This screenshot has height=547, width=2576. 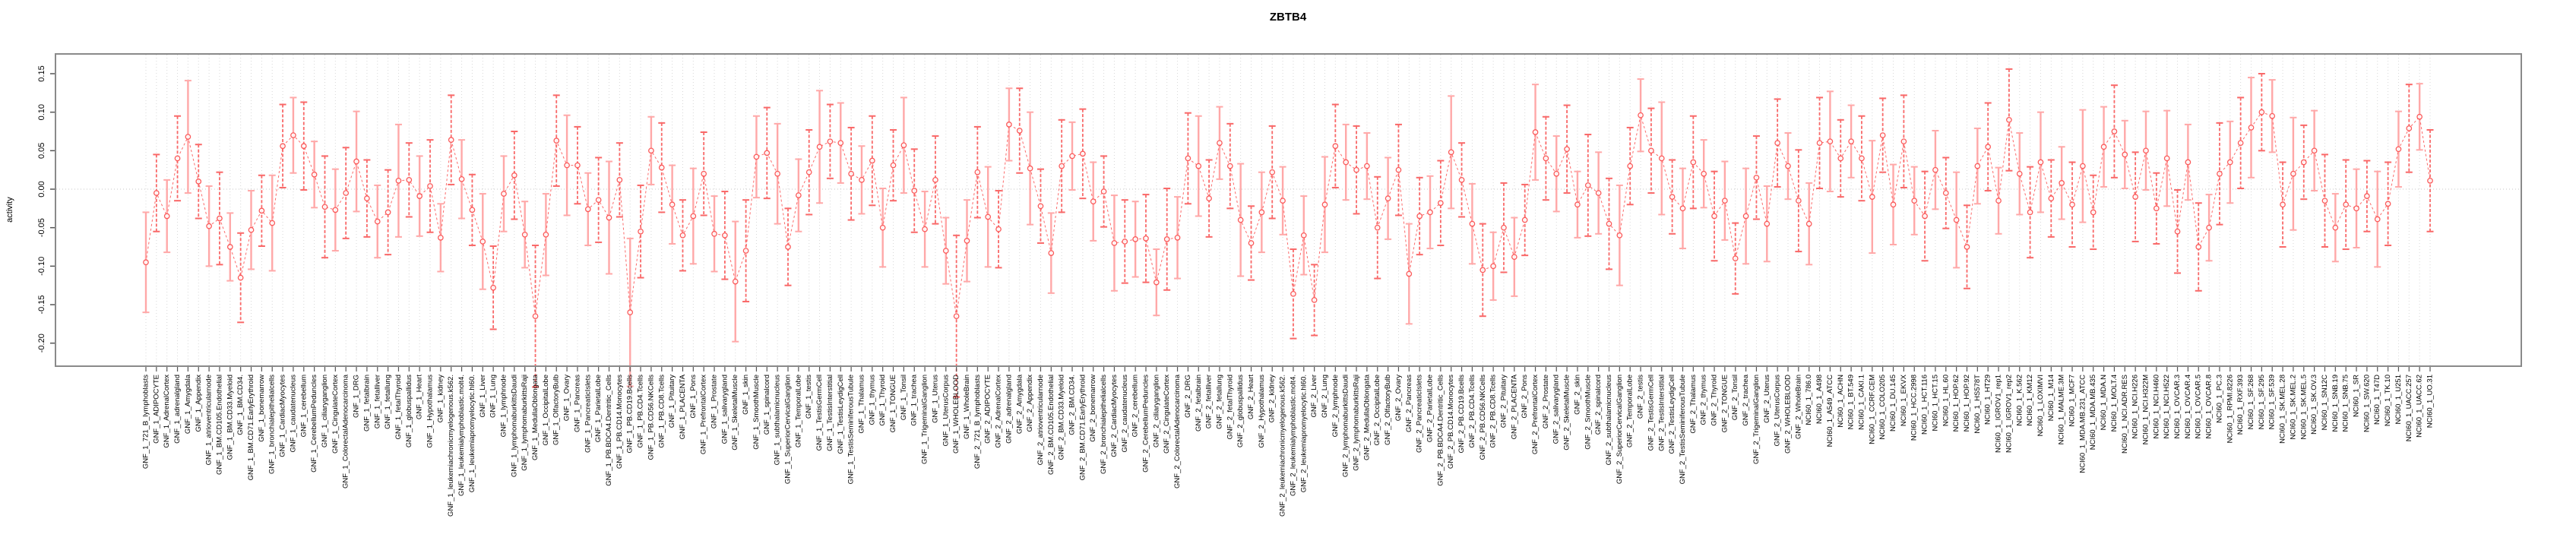 I want to click on x-tick-label: GNF_1_MedullaOblongata, so click(x=535, y=417).